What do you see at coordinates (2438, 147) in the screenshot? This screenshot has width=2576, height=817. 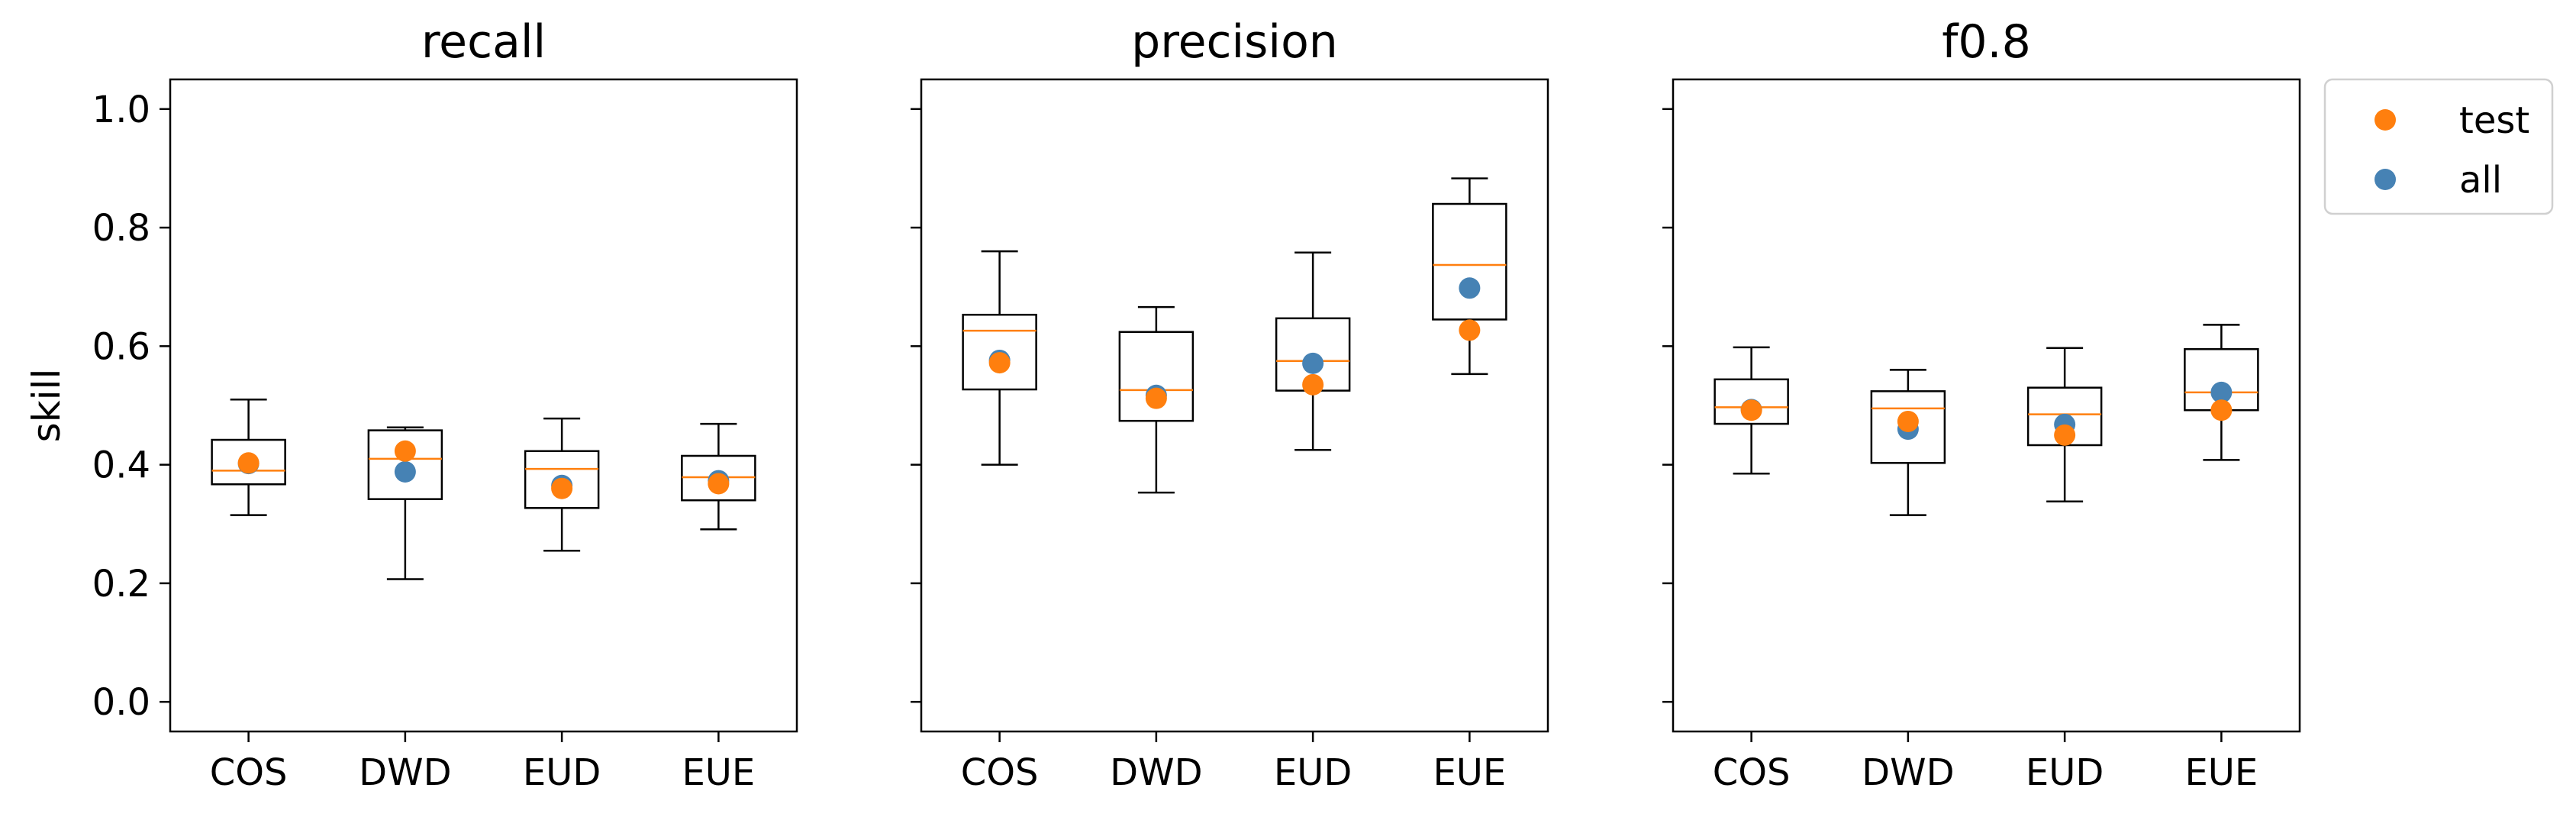 I see `legend: test all` at bounding box center [2438, 147].